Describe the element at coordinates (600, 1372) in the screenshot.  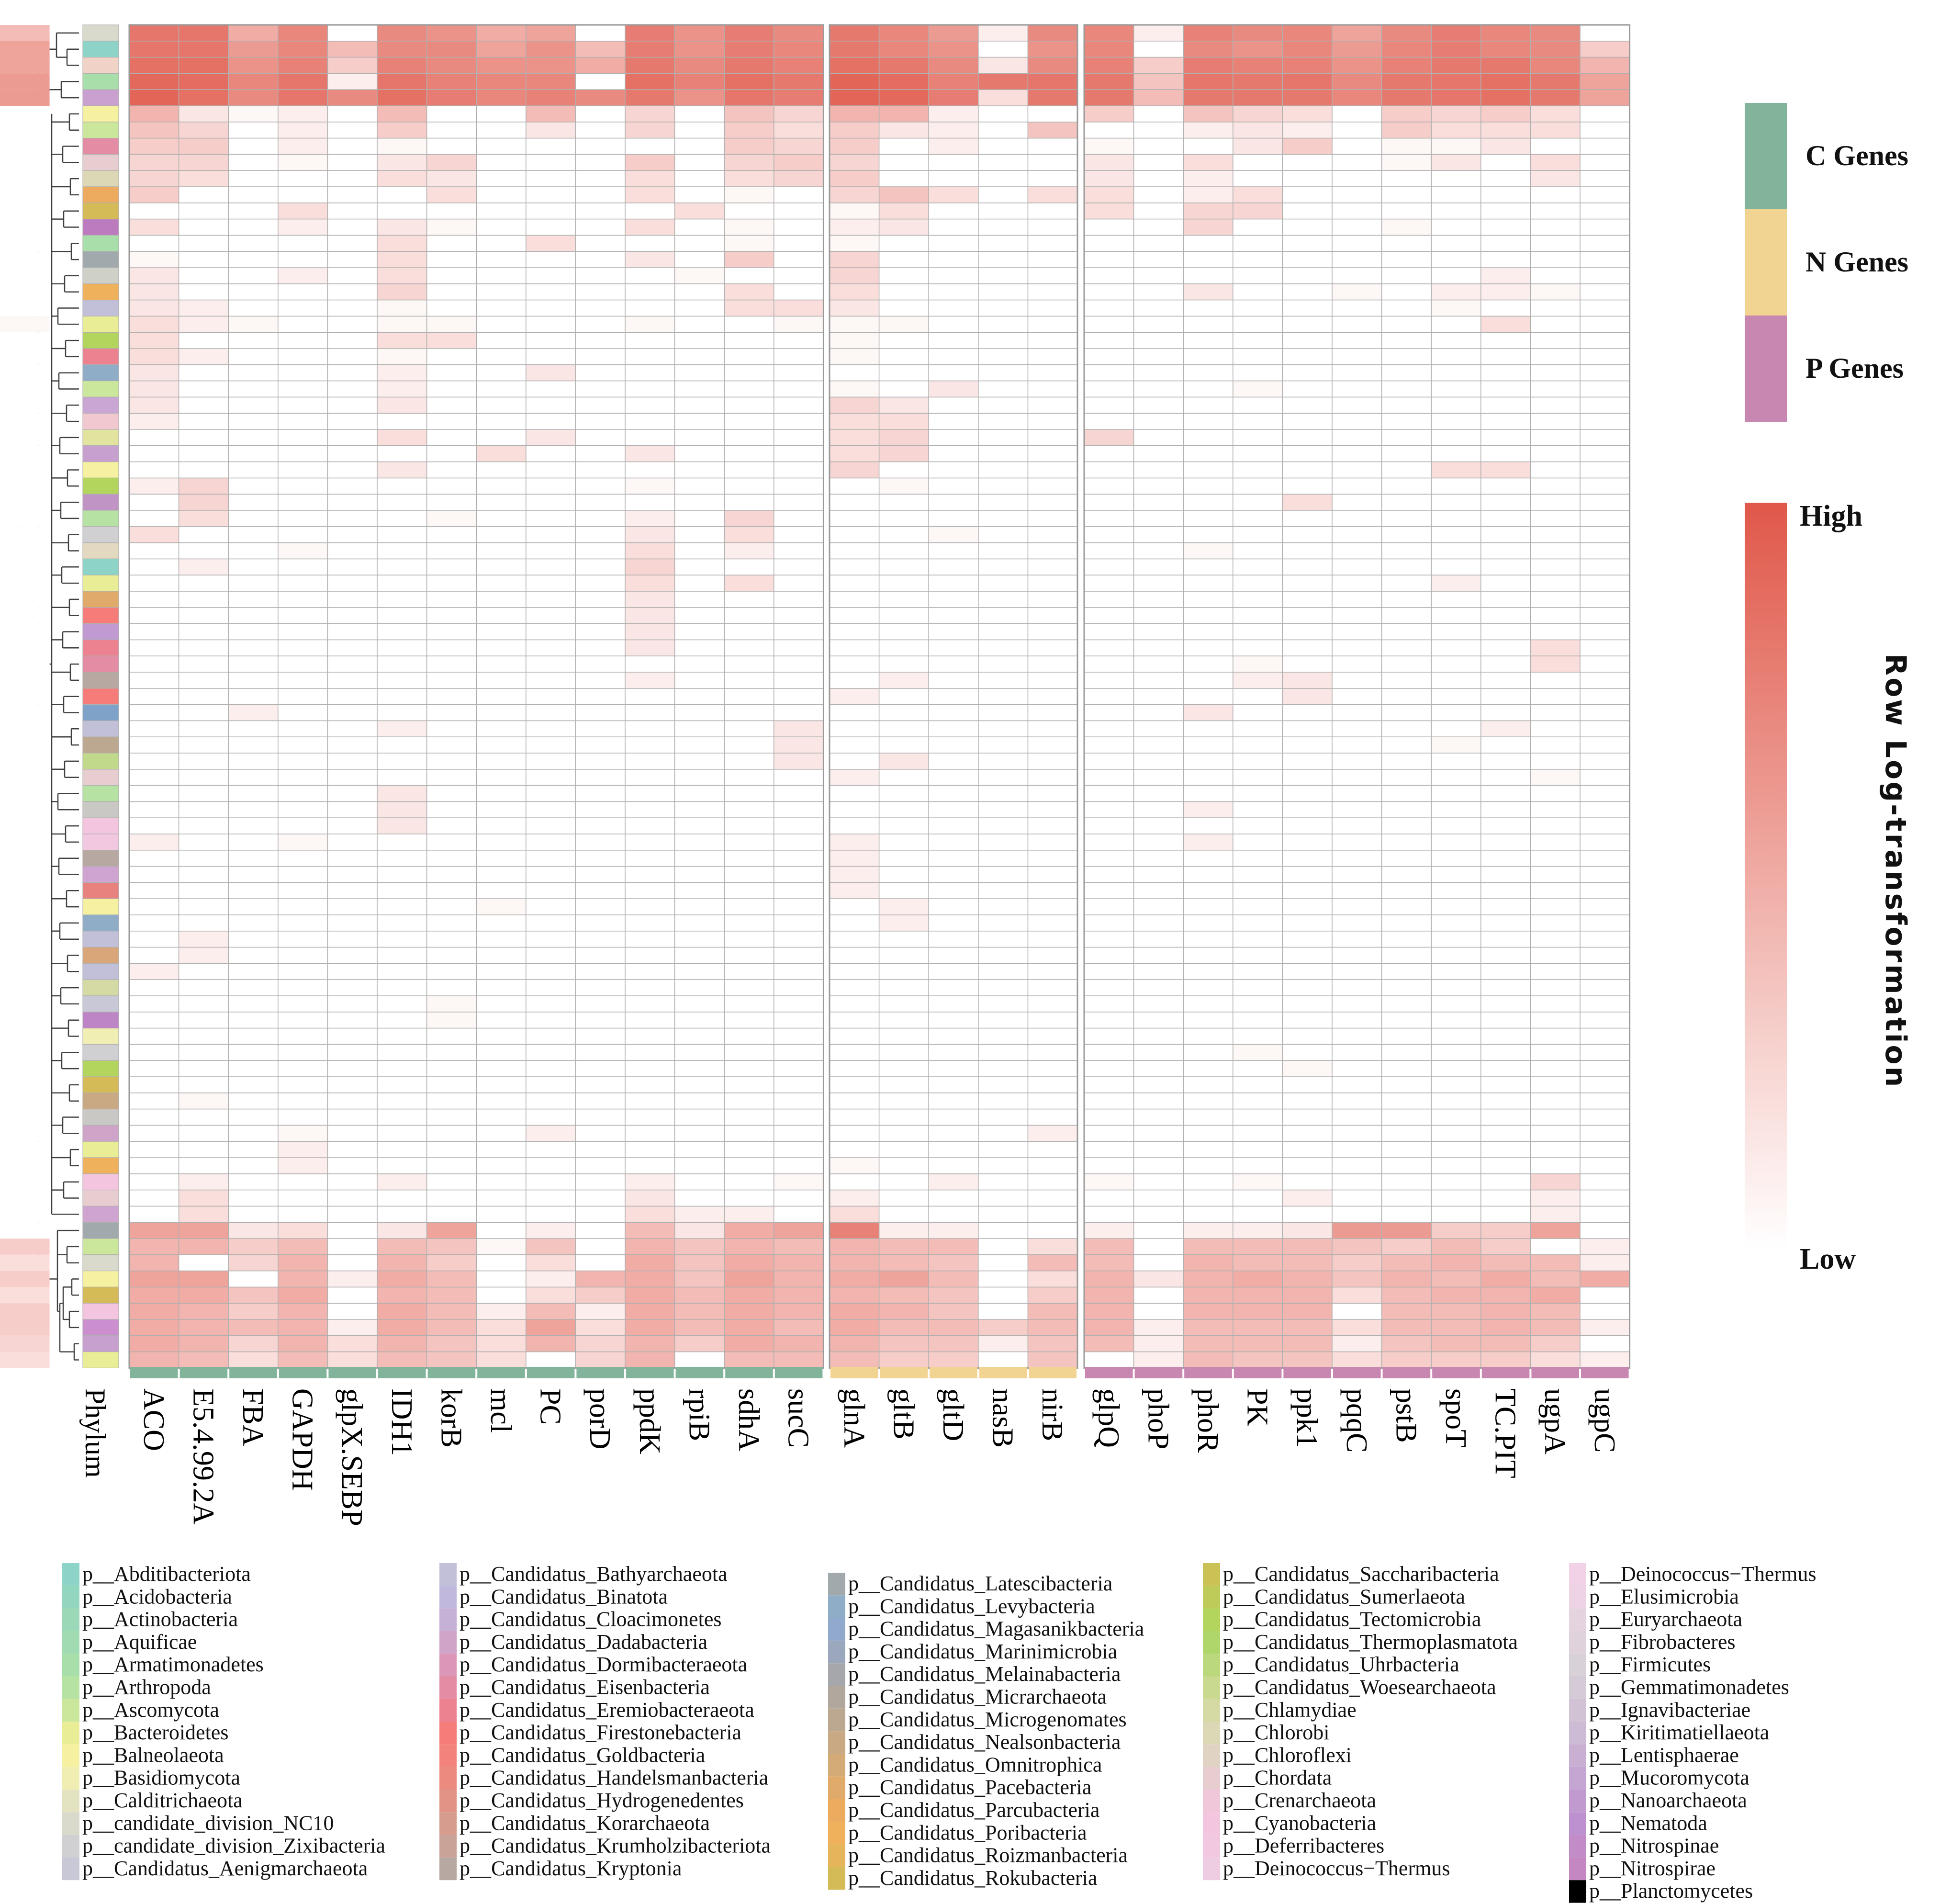
I see `gene-group-bar-segment` at that location.